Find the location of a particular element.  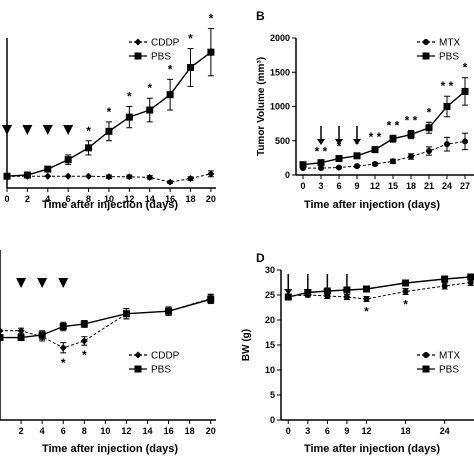

x-tick-label: 12 is located at coordinates (375, 186).